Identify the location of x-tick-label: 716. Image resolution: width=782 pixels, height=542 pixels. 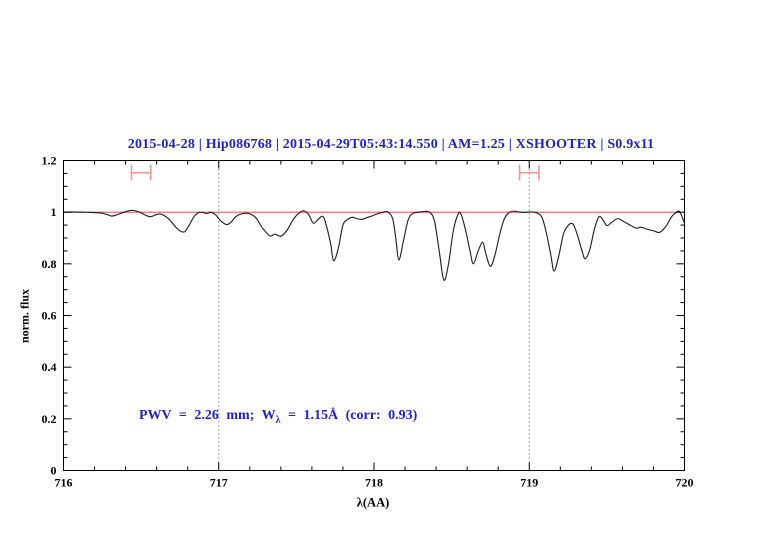
(64, 483).